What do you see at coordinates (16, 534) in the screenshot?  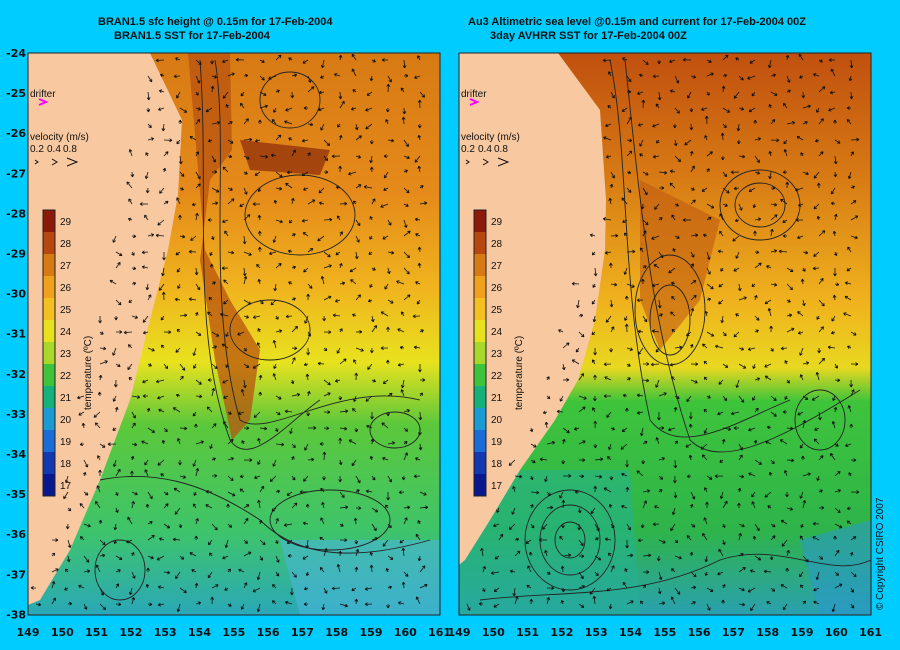 I see `y-tick-label: -36` at bounding box center [16, 534].